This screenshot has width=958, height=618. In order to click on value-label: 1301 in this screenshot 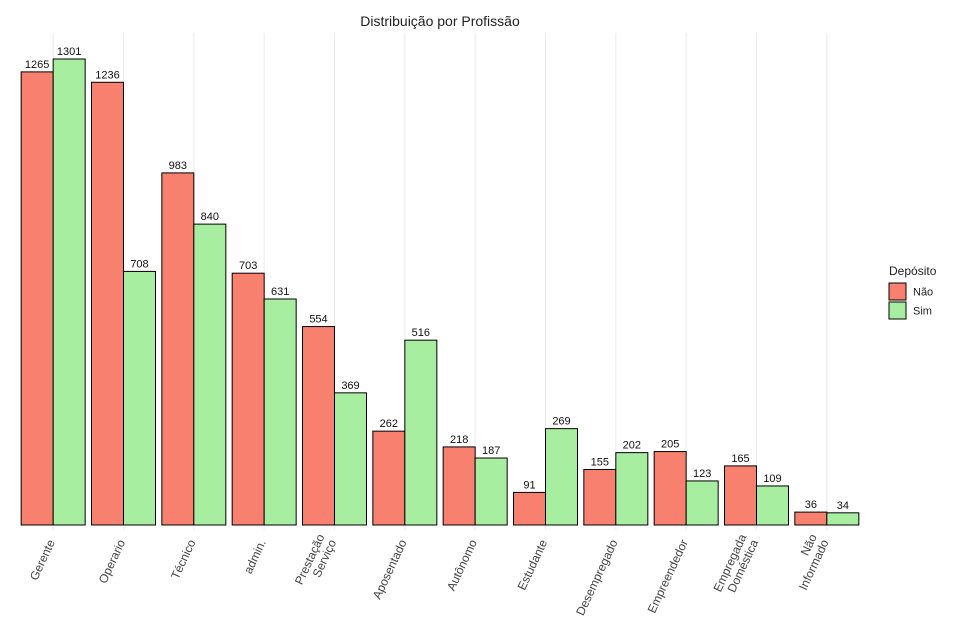, I will do `click(69, 52)`.